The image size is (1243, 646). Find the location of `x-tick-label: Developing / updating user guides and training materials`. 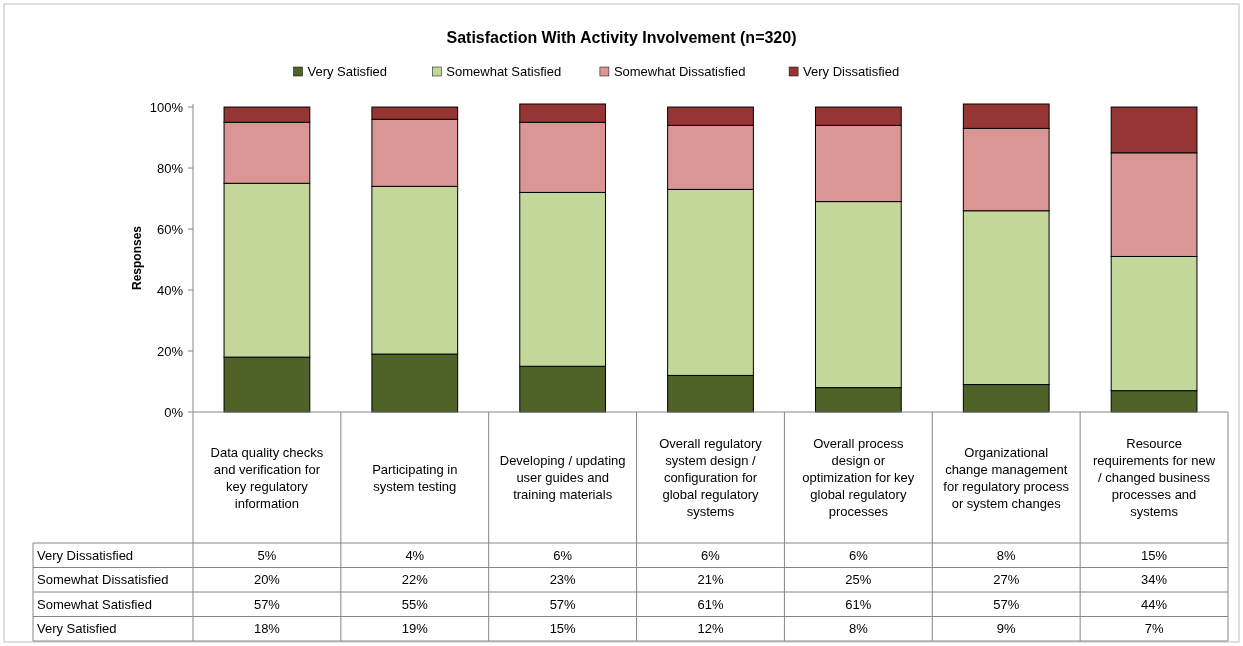

x-tick-label: Developing / updating user guides and training materials is located at coordinates (562, 478).